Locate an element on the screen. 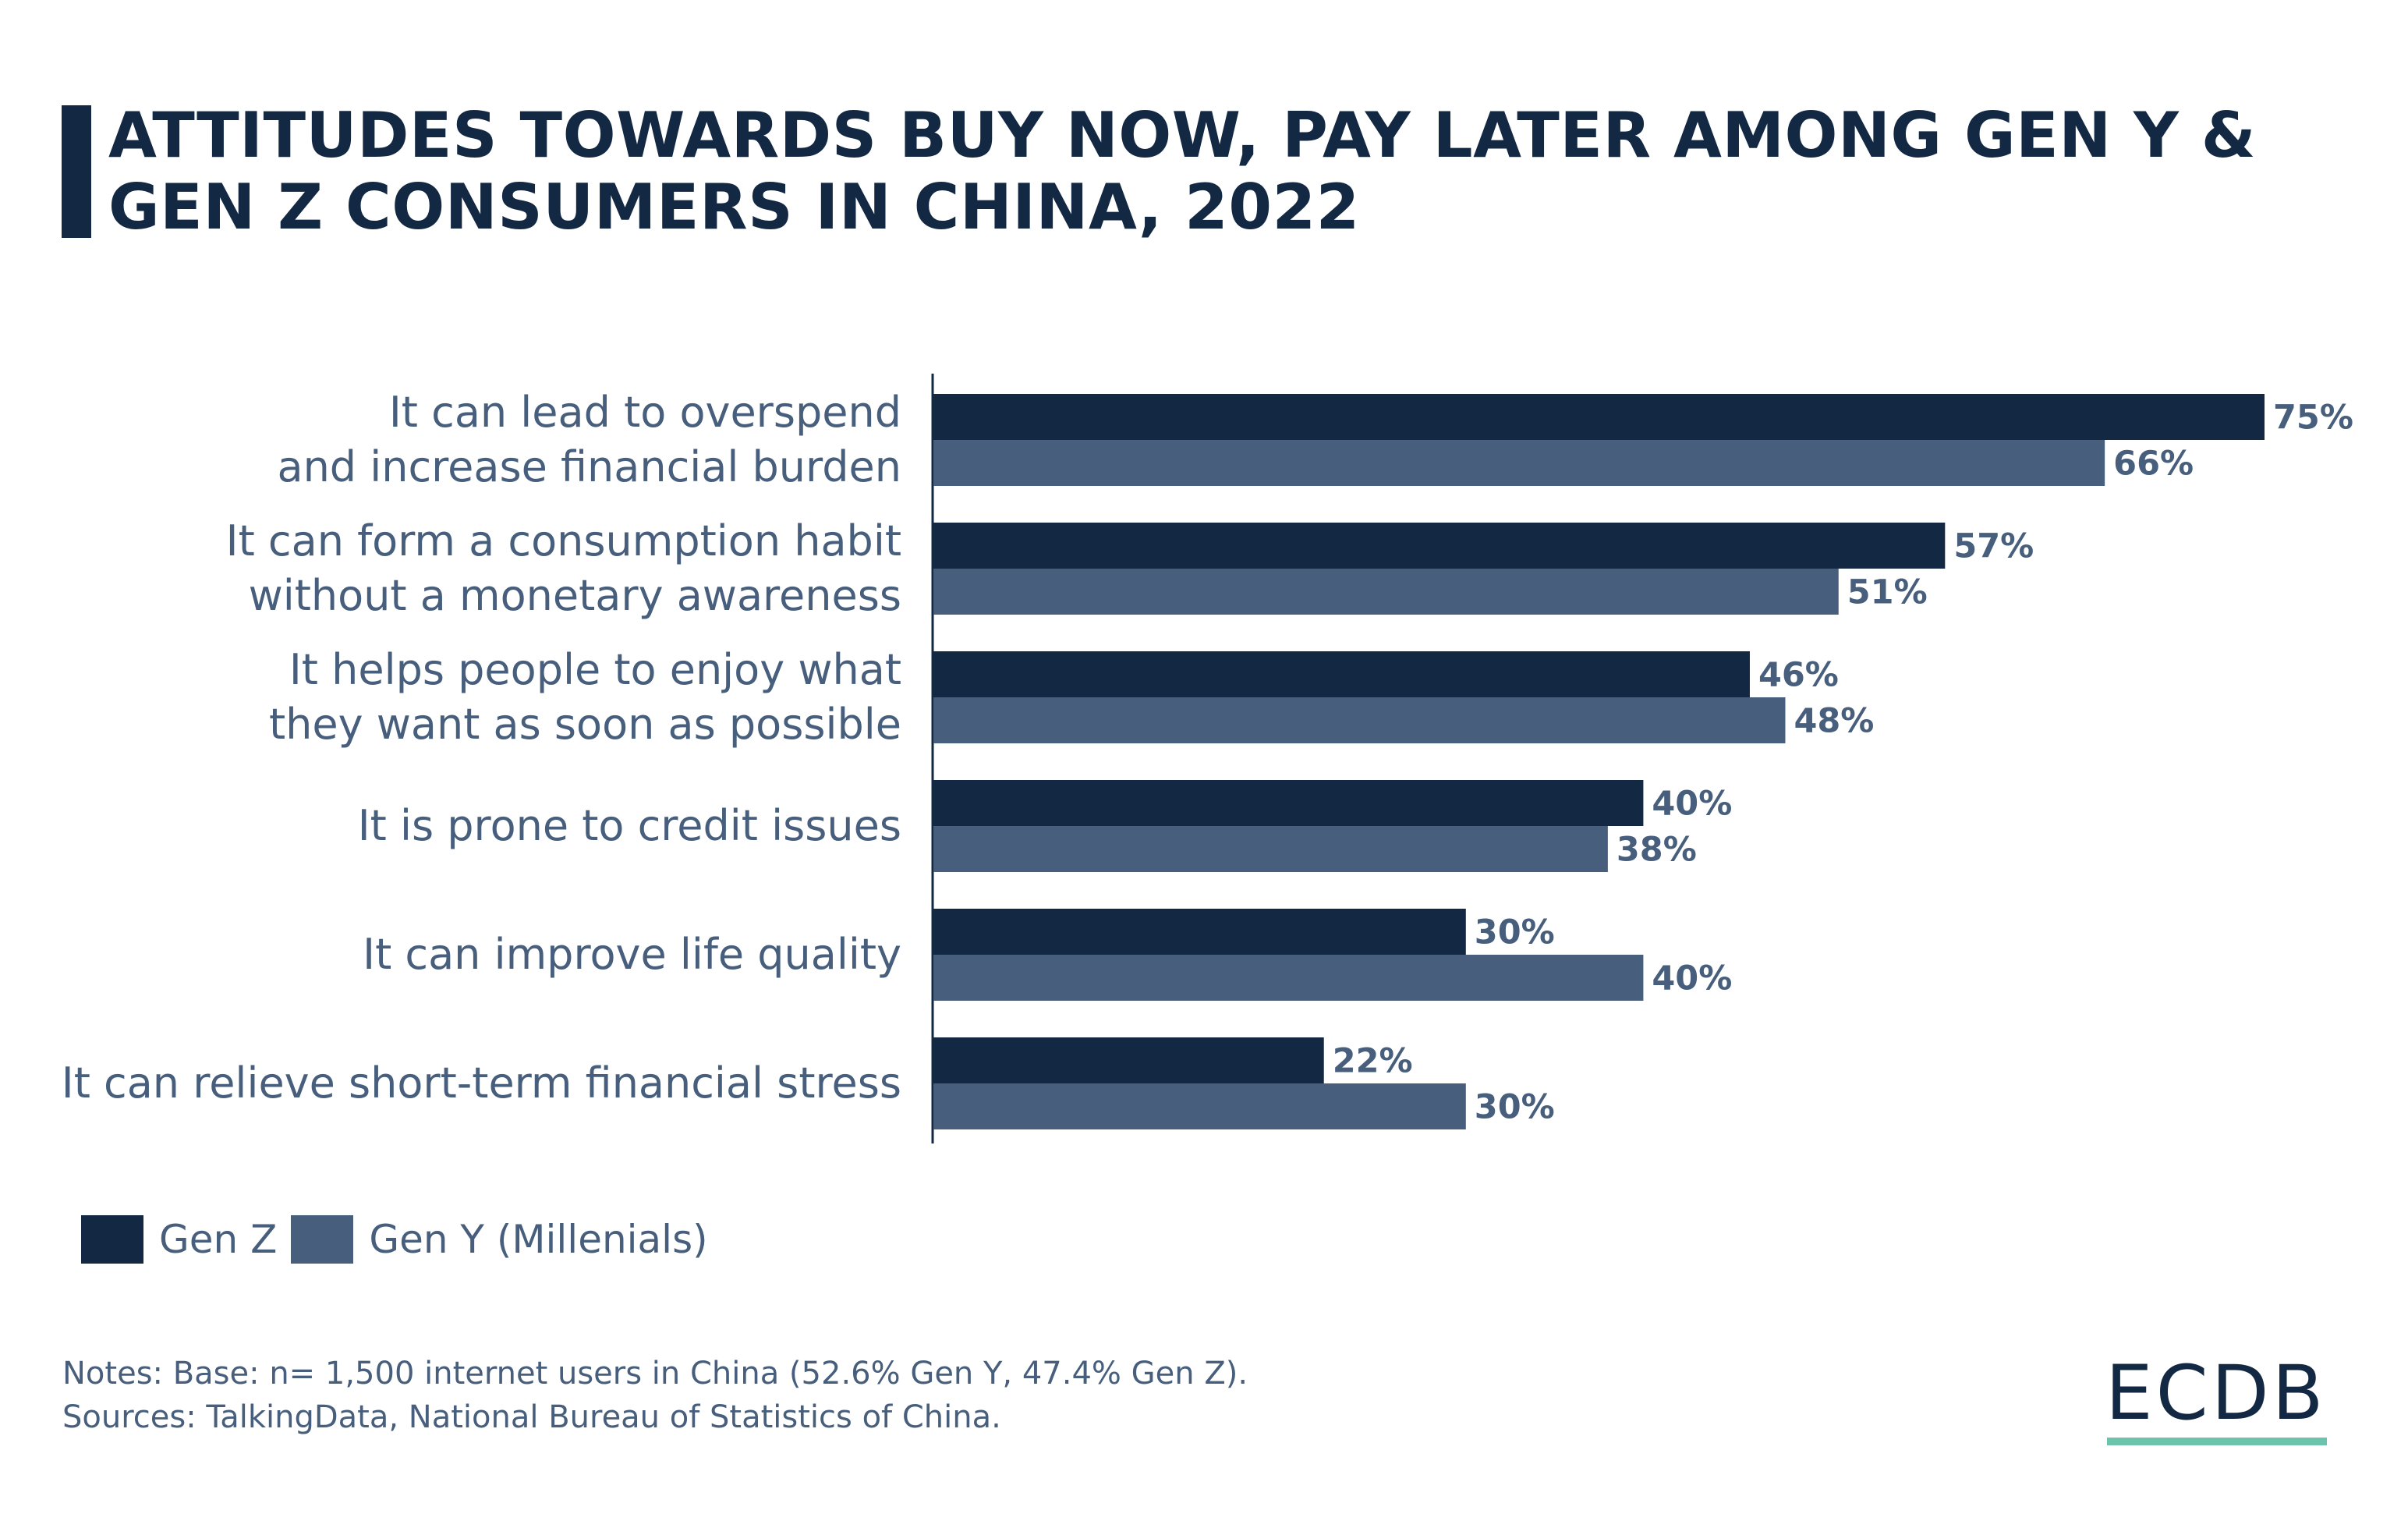 The height and width of the screenshot is (1521, 2408). legend-label: Gen Z is located at coordinates (218, 1240).